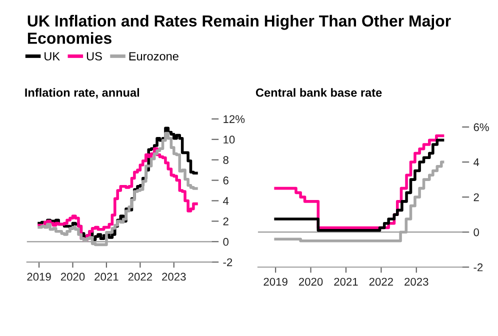  Describe the element at coordinates (234, 119) in the screenshot. I see `y-tick-label: 12%` at that location.